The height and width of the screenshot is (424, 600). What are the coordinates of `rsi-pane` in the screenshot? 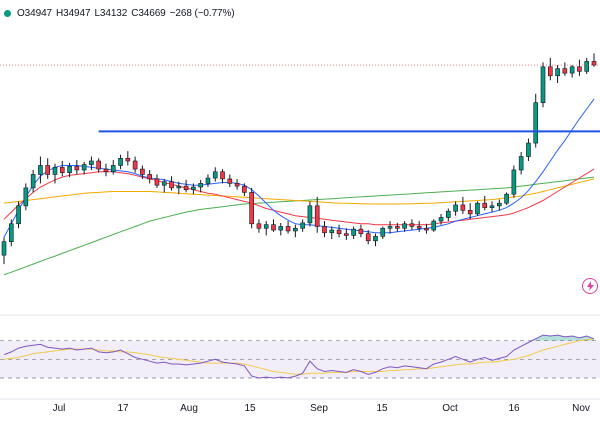 It's located at (300, 356).